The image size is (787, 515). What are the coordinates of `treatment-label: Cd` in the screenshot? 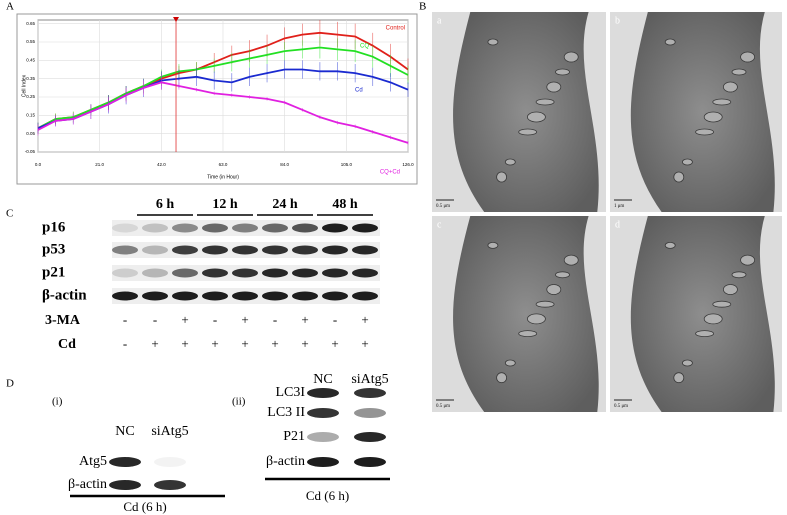 It's located at (67, 344).